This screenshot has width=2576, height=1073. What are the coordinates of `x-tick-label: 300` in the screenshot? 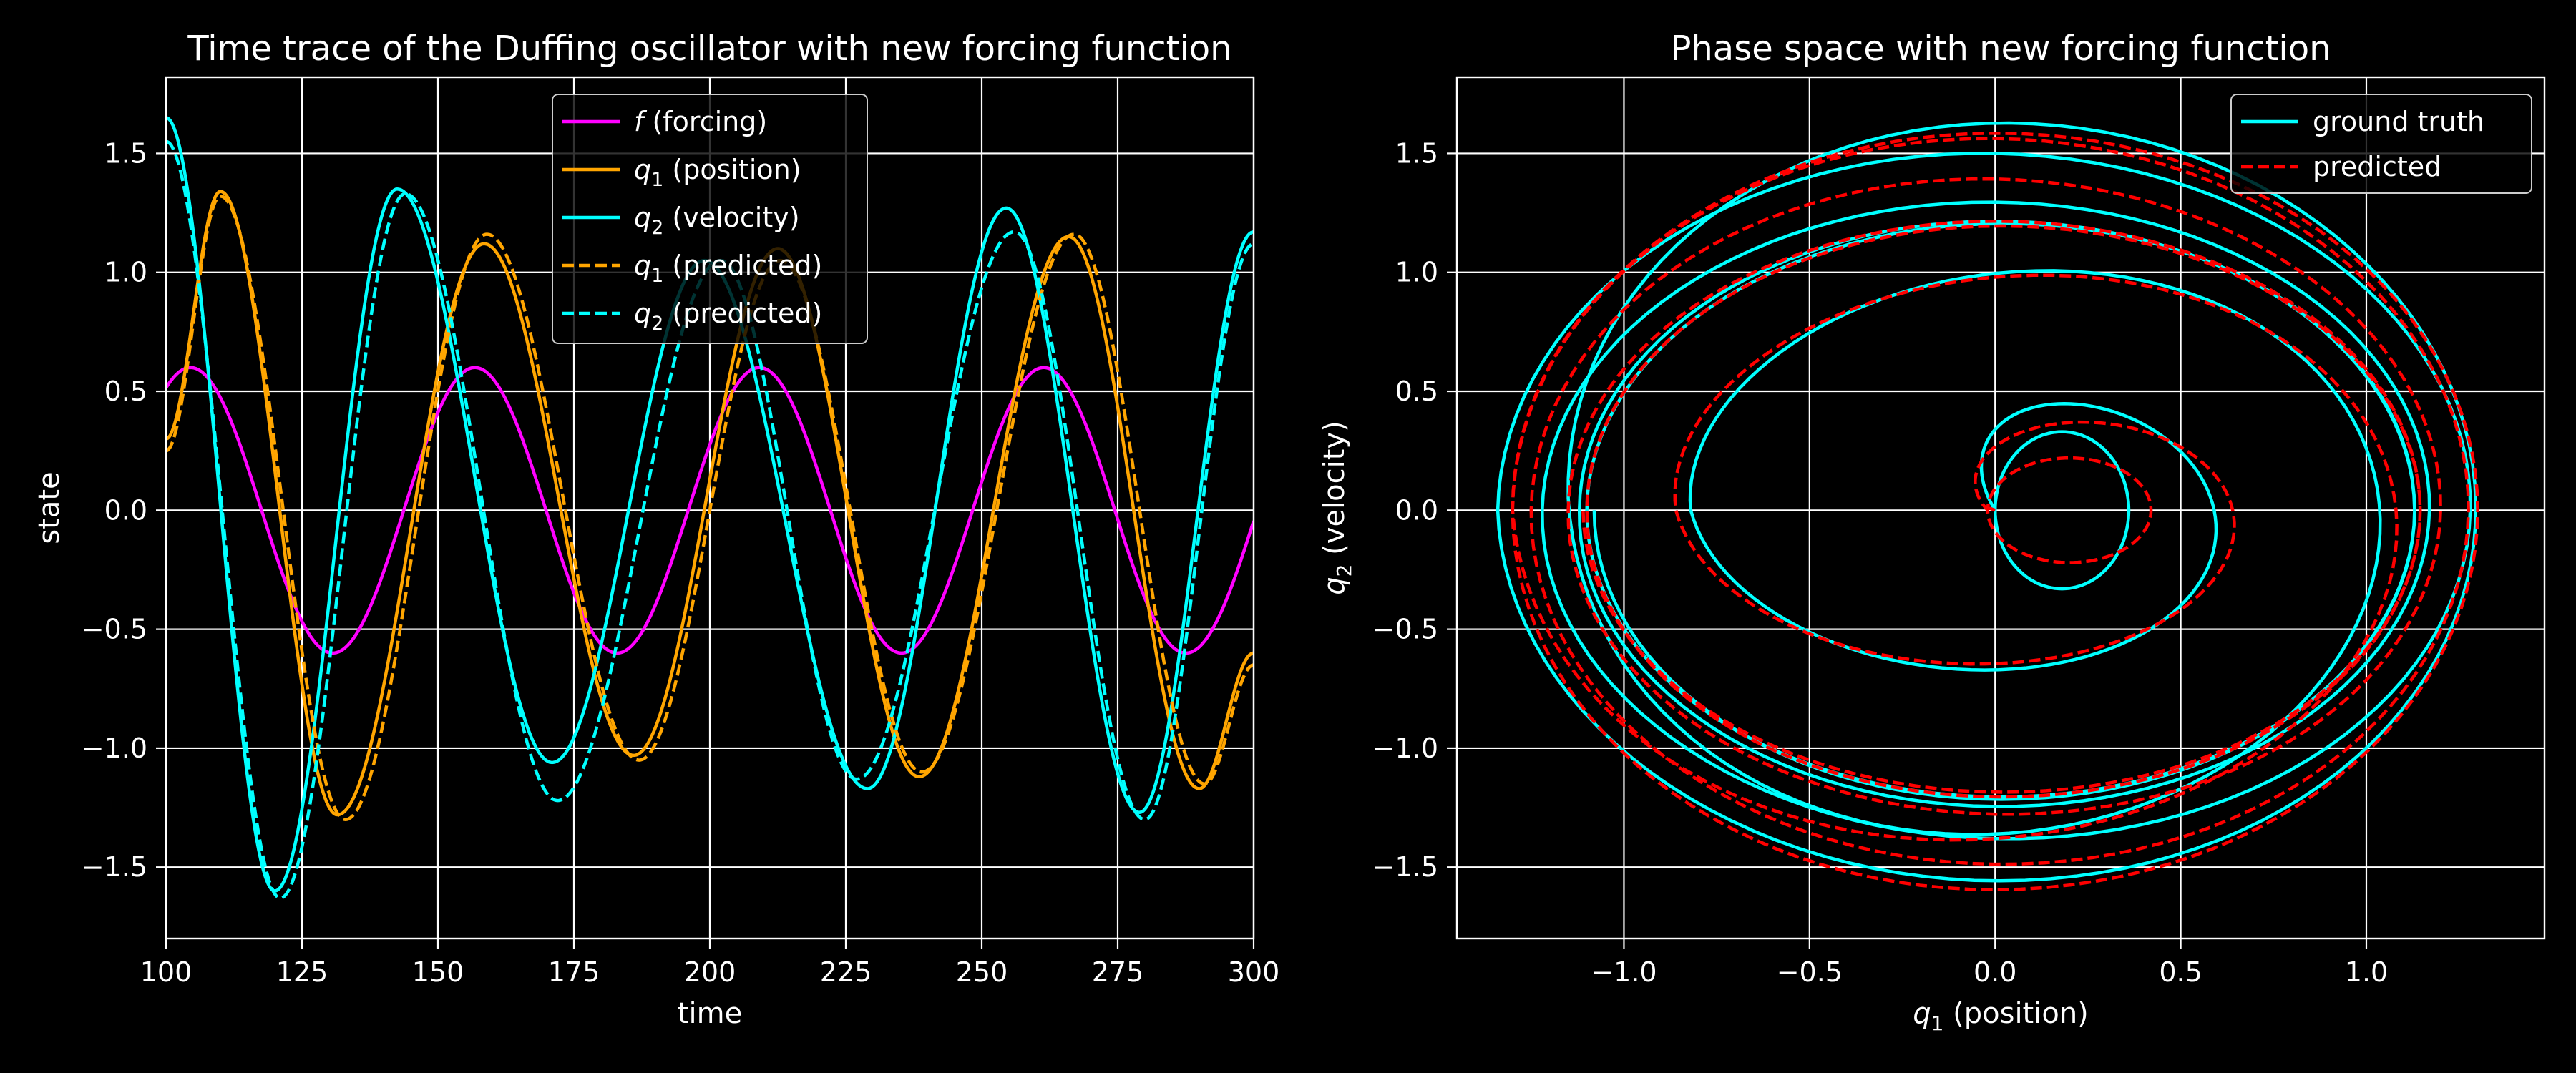 It's located at (1254, 972).